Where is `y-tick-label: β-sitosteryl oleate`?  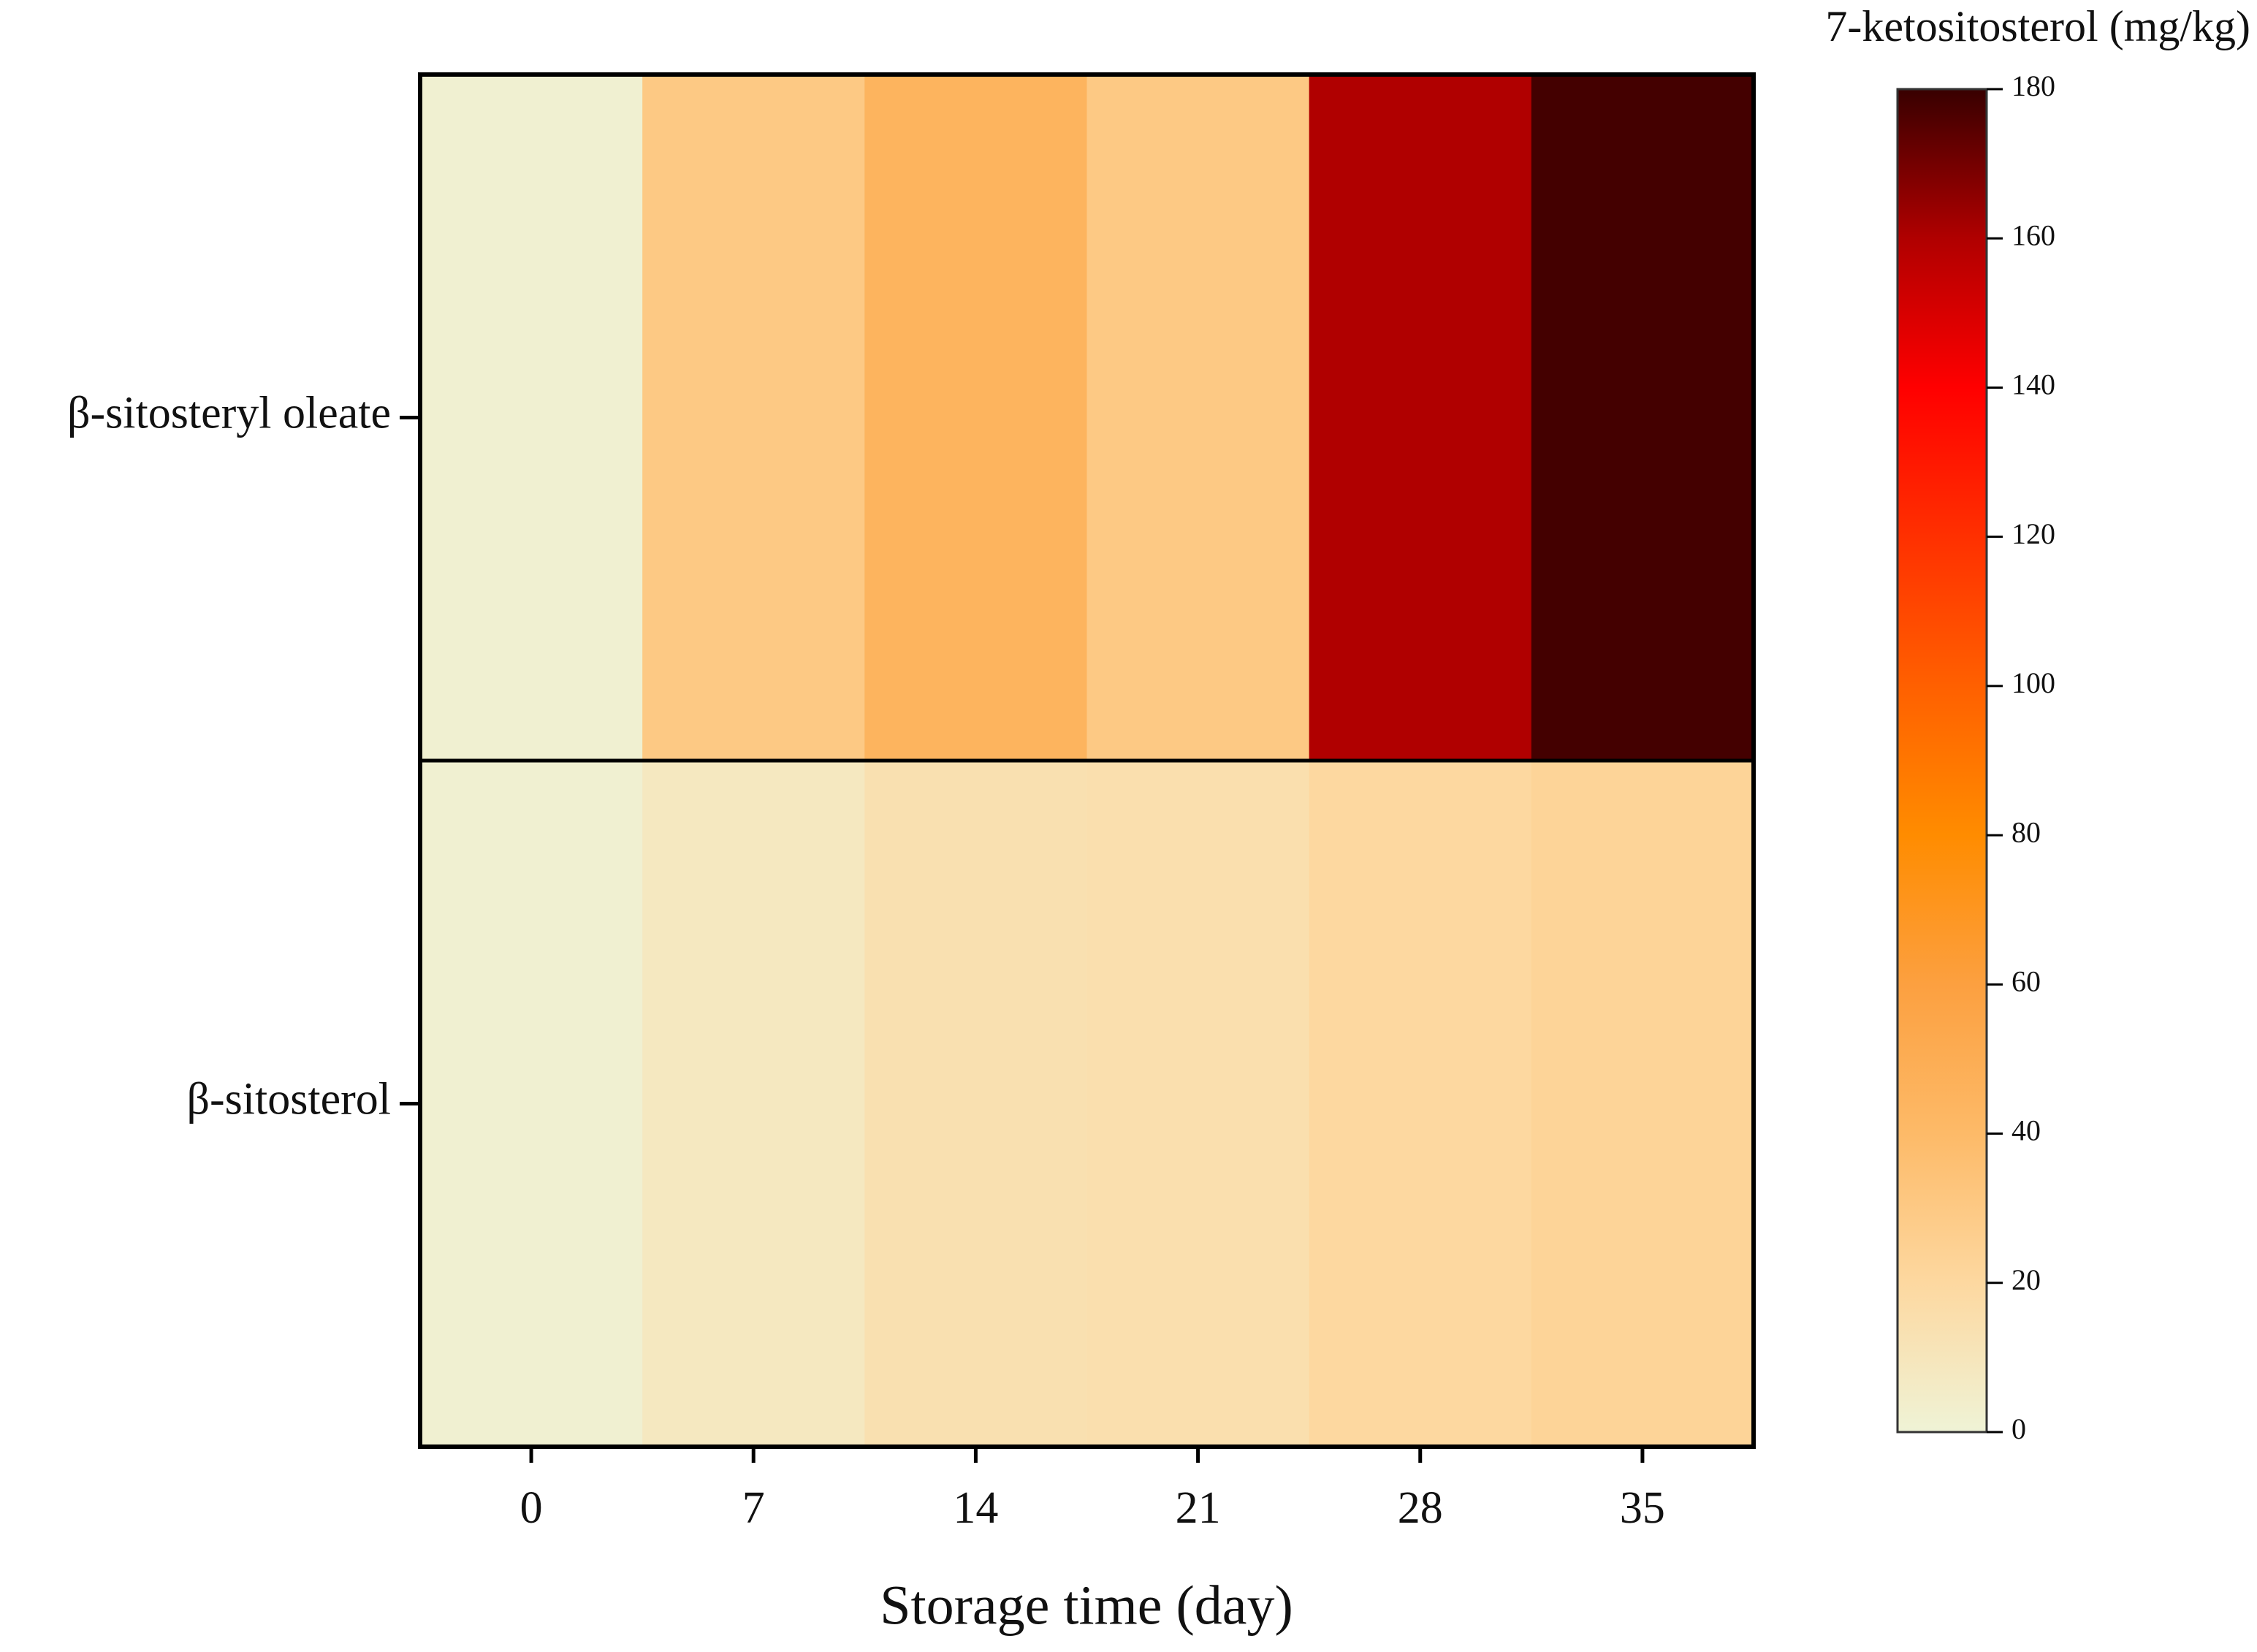 y-tick-label: β-sitosteryl oleate is located at coordinates (229, 413).